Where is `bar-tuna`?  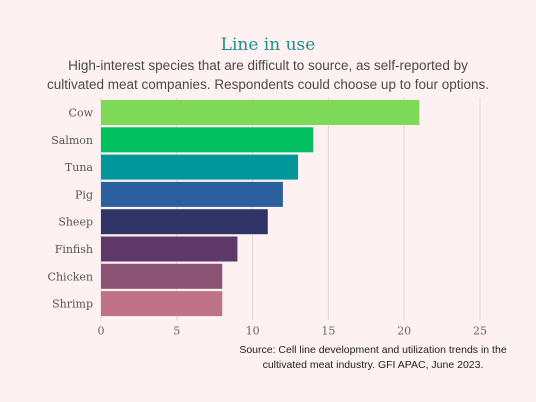
bar-tuna is located at coordinates (200, 167).